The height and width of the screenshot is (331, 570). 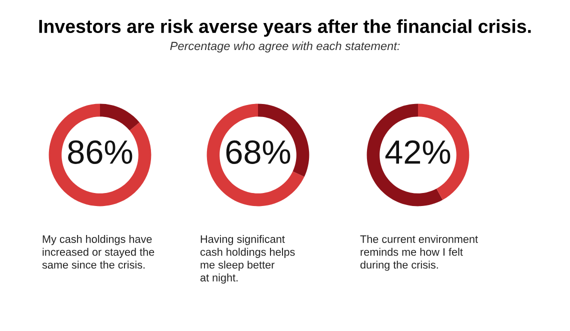 I want to click on text: My cash holdings have increased or stayed the same since the crisis., so click(x=98, y=252).